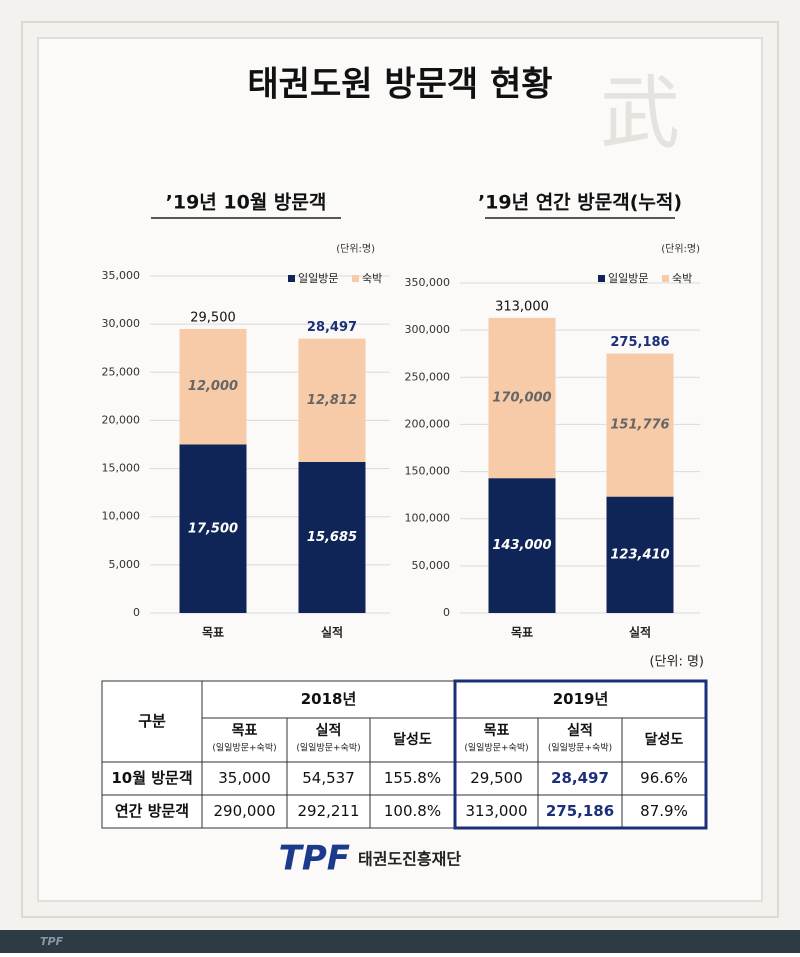 Image resolution: width=800 pixels, height=957 pixels. What do you see at coordinates (428, 282) in the screenshot?
I see `y-tick-label: 350,000` at bounding box center [428, 282].